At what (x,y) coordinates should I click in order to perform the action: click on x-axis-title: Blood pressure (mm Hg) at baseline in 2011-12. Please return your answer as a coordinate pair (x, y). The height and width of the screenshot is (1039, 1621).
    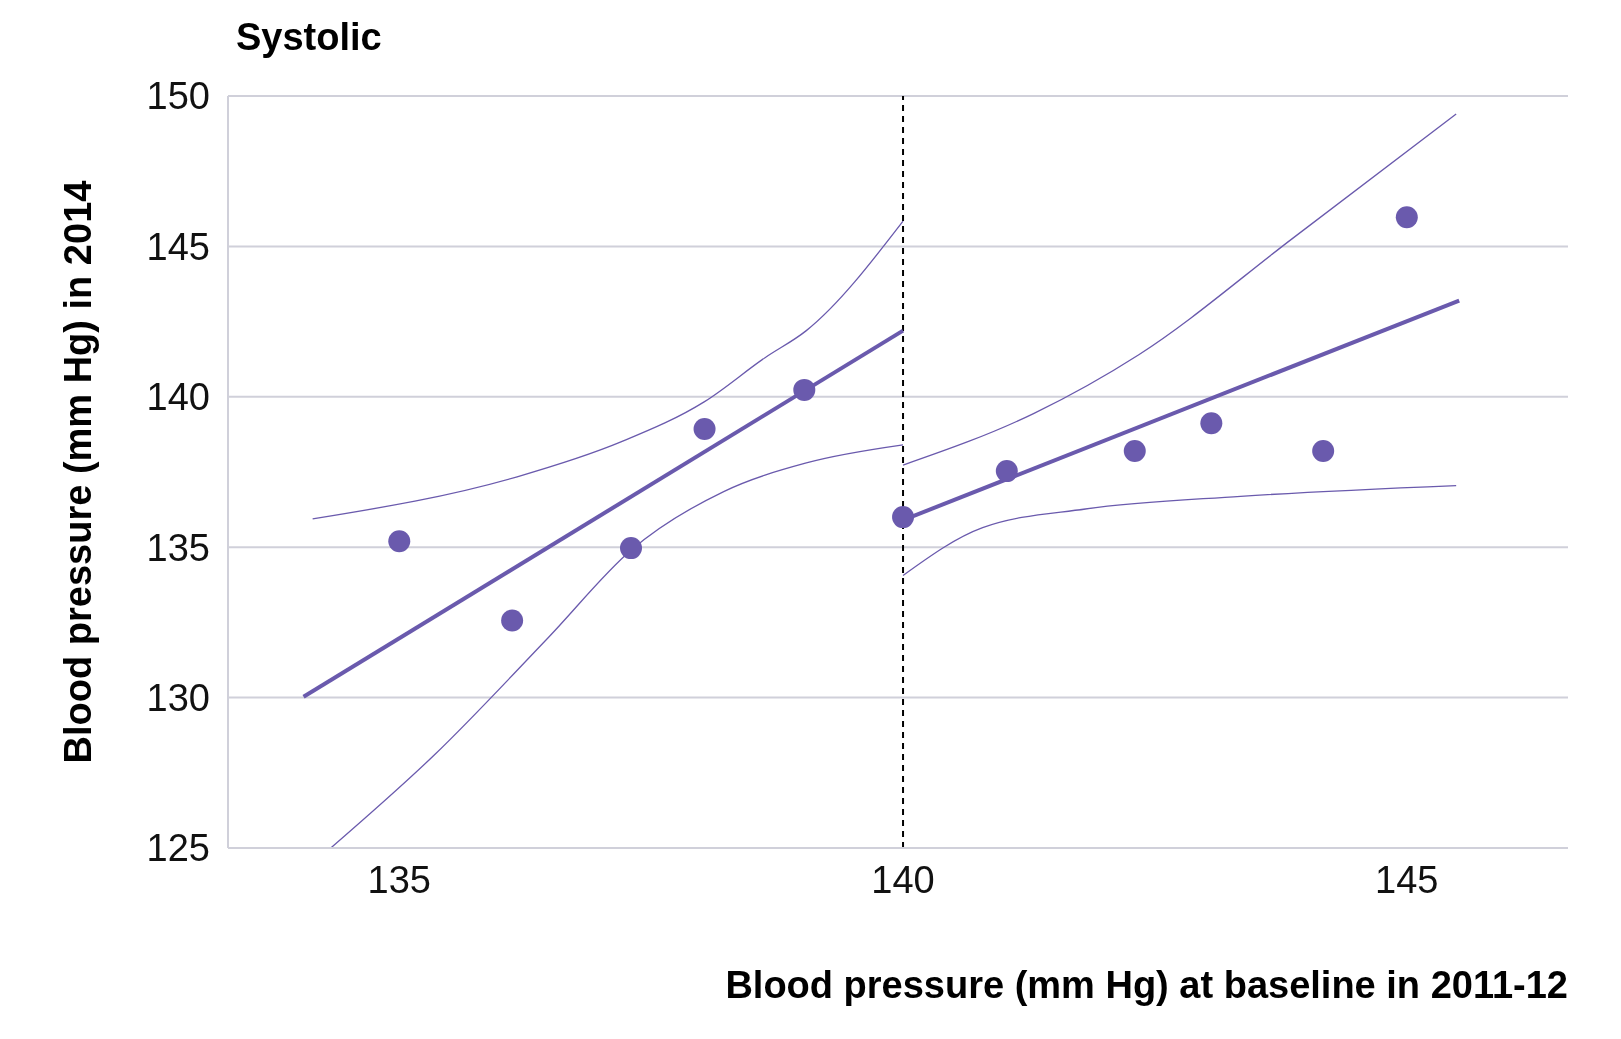
    Looking at the image, I should click on (1146, 985).